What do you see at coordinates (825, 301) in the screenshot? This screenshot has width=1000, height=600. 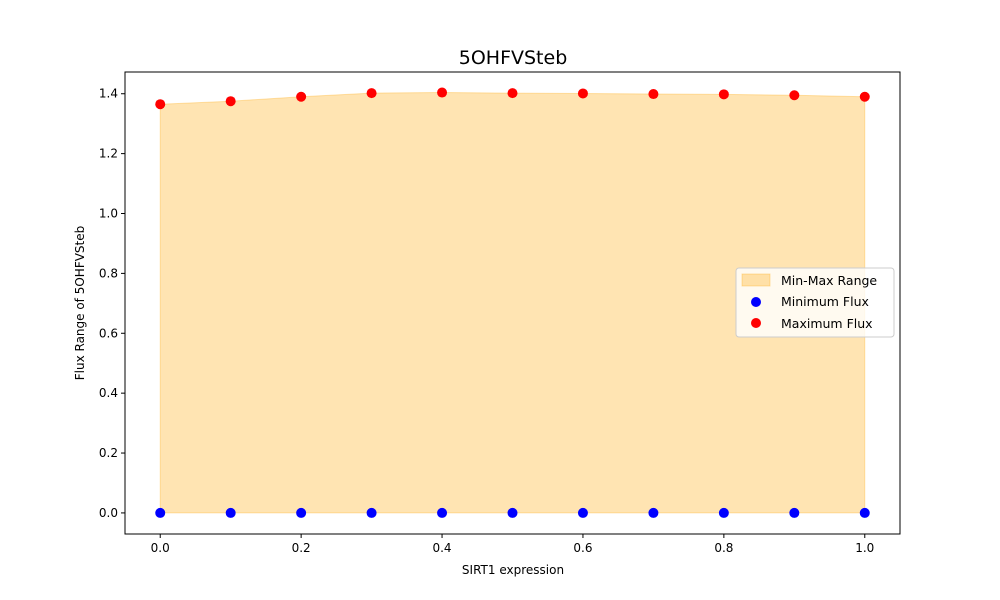 I see `legend-minimum-flux-label: Minimum Flux` at bounding box center [825, 301].